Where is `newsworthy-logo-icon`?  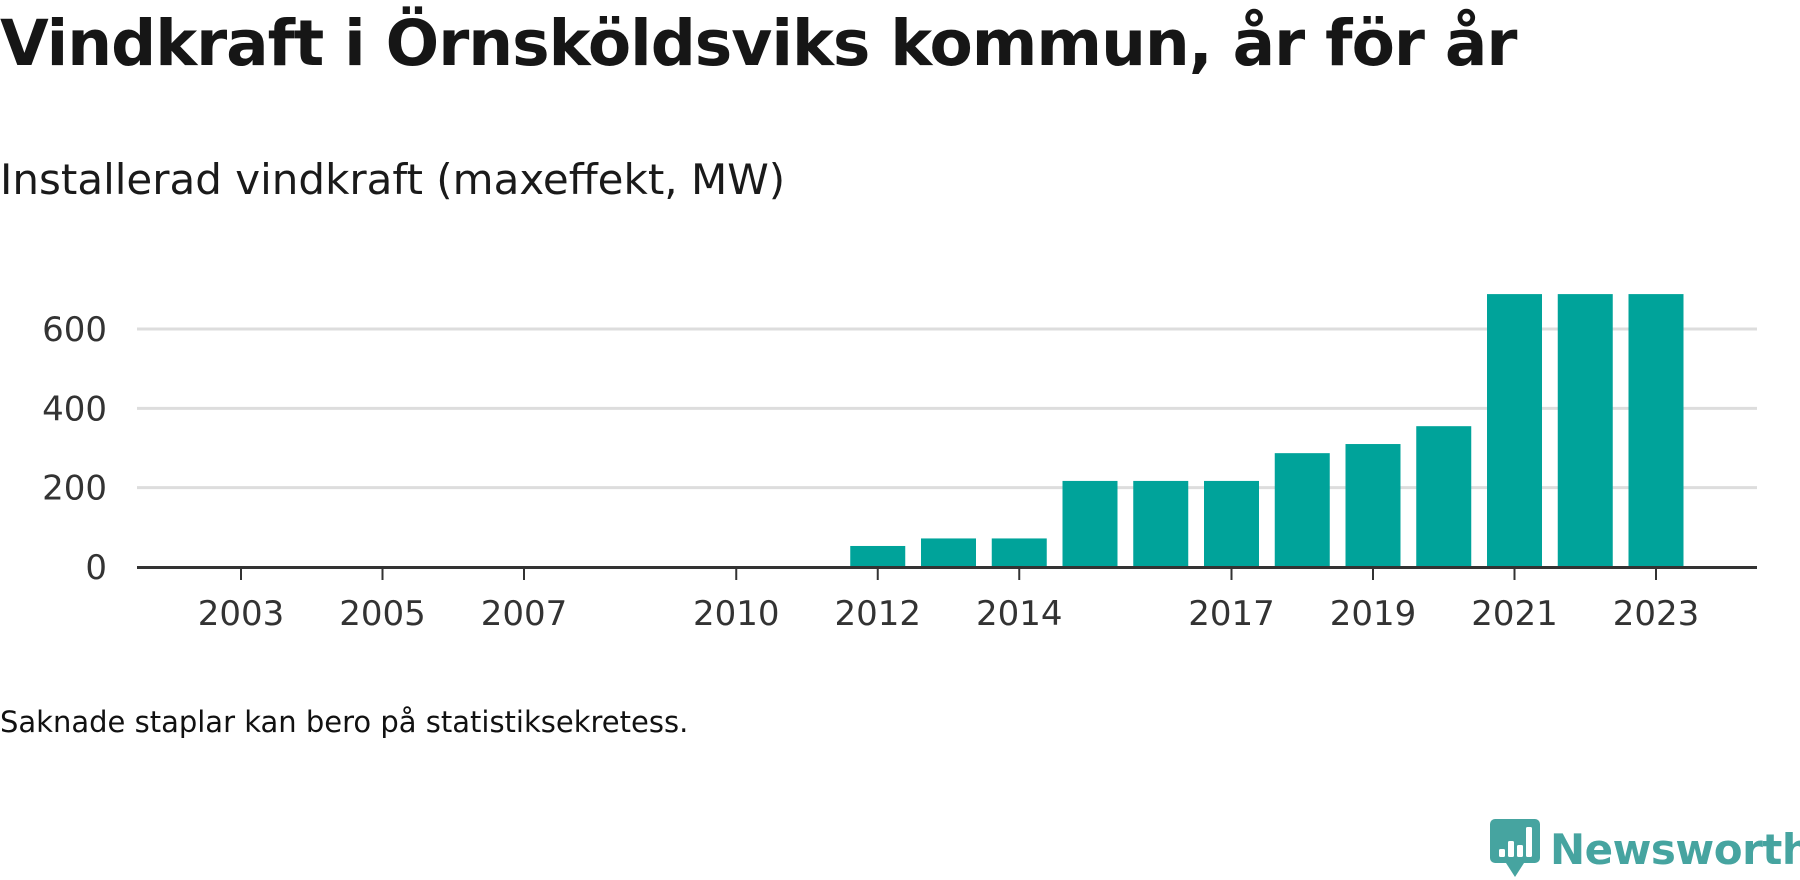
newsworthy-logo-icon is located at coordinates (1515, 848).